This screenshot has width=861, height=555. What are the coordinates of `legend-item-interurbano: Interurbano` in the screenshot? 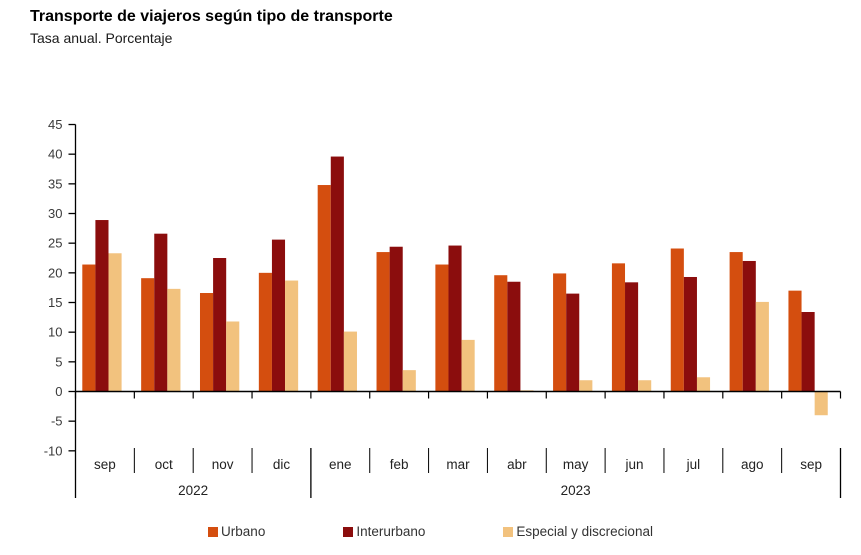 It's located at (384, 531).